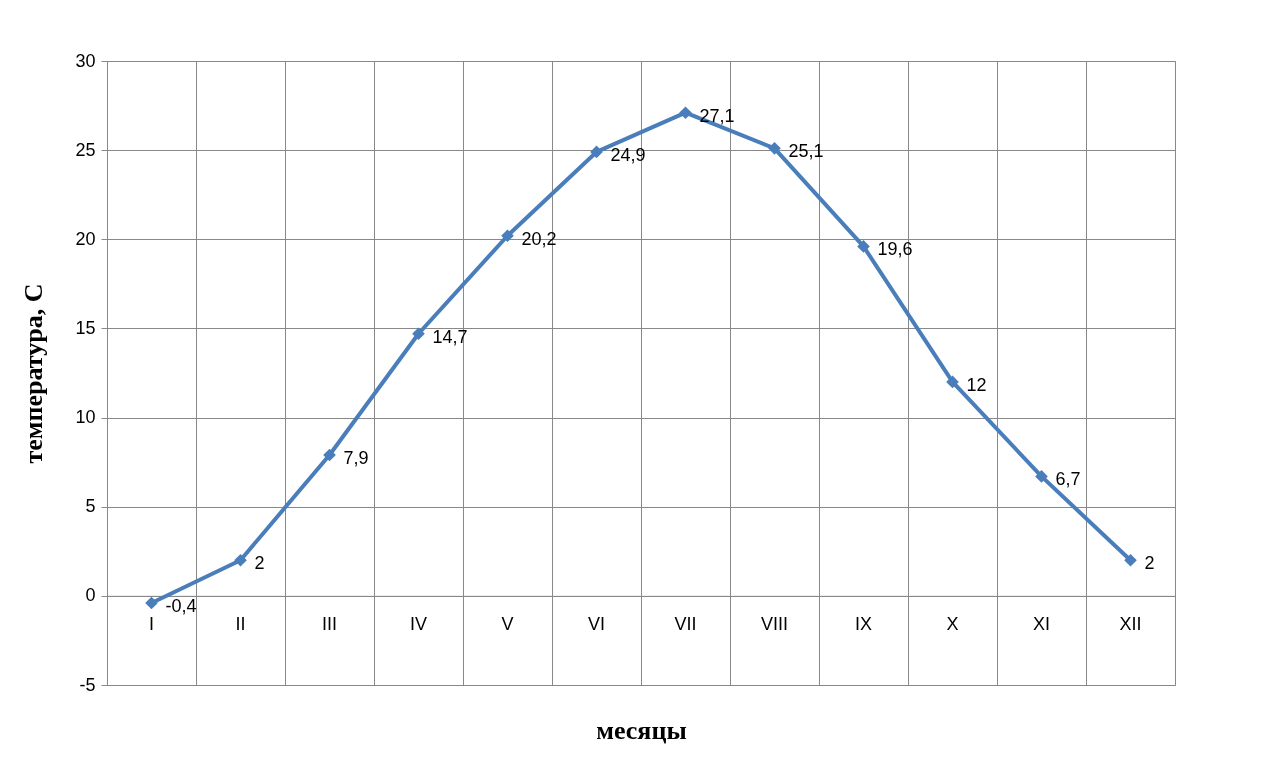 Image resolution: width=1263 pixels, height=767 pixels. Describe the element at coordinates (450, 336) in the screenshot. I see `data-label: 14,7` at that location.